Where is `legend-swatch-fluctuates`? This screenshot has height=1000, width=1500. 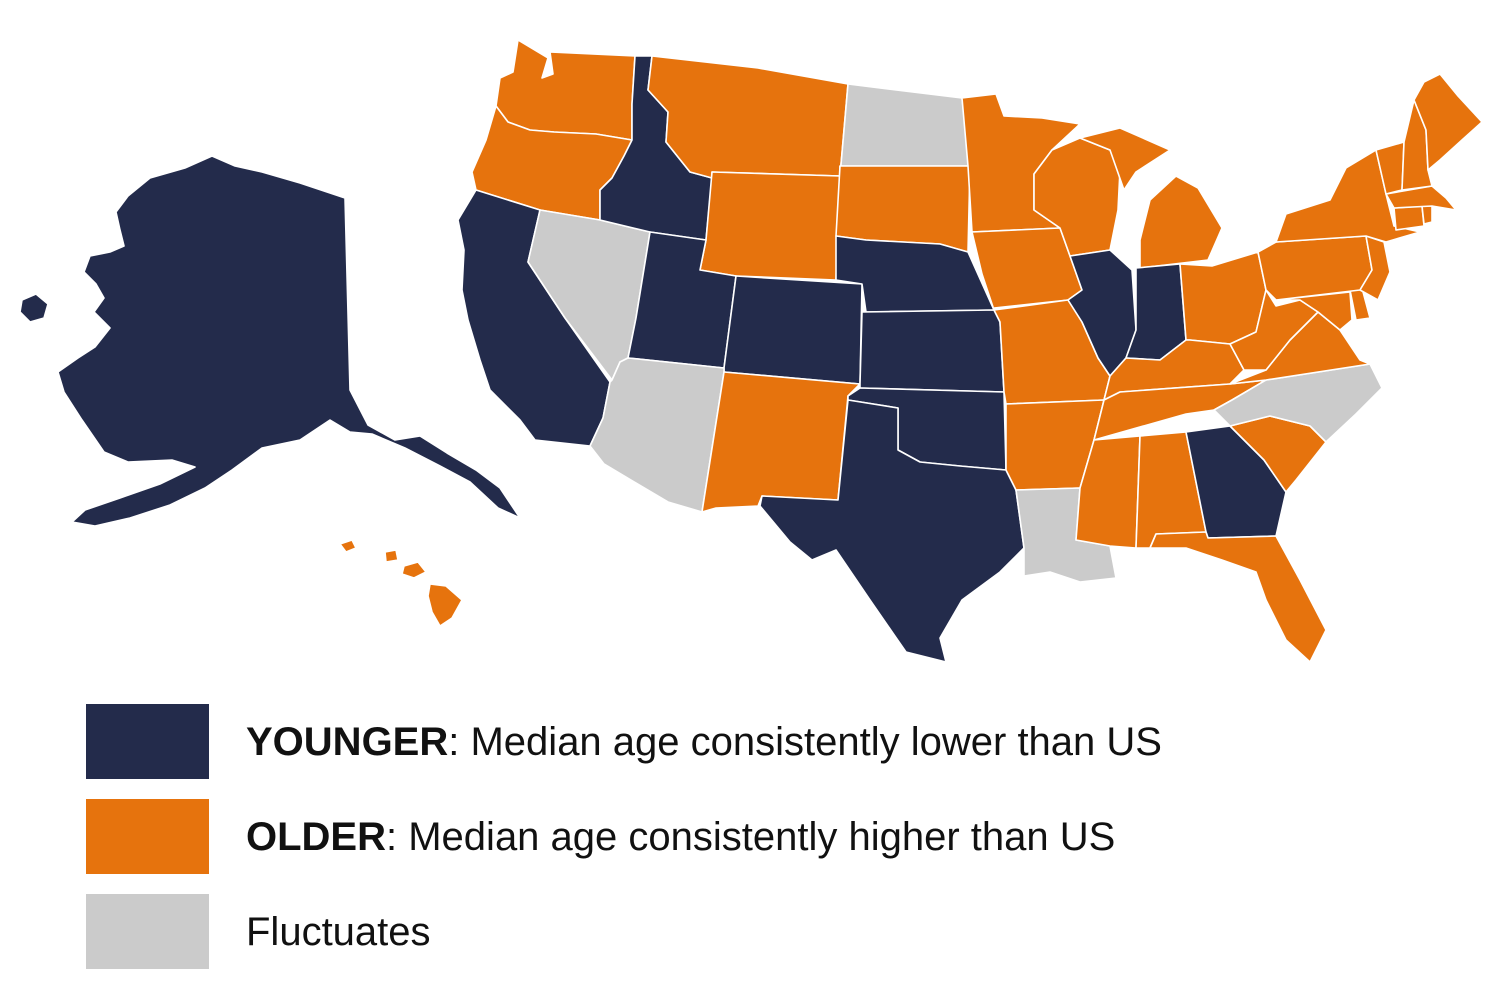 legend-swatch-fluctuates is located at coordinates (147, 931).